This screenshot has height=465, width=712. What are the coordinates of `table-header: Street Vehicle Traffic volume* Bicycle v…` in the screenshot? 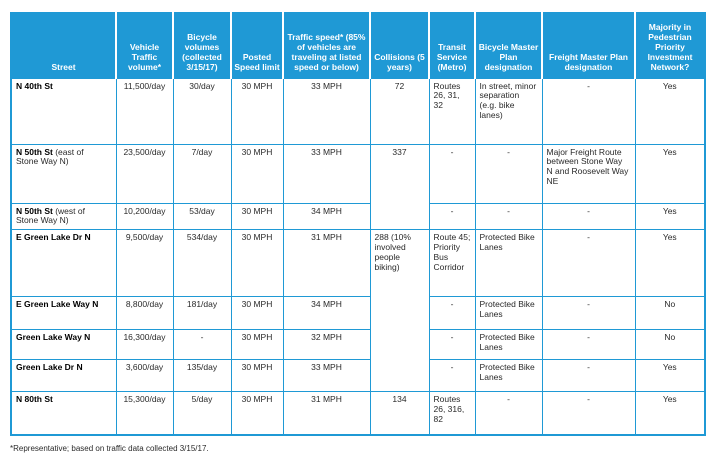 It's located at (358, 46).